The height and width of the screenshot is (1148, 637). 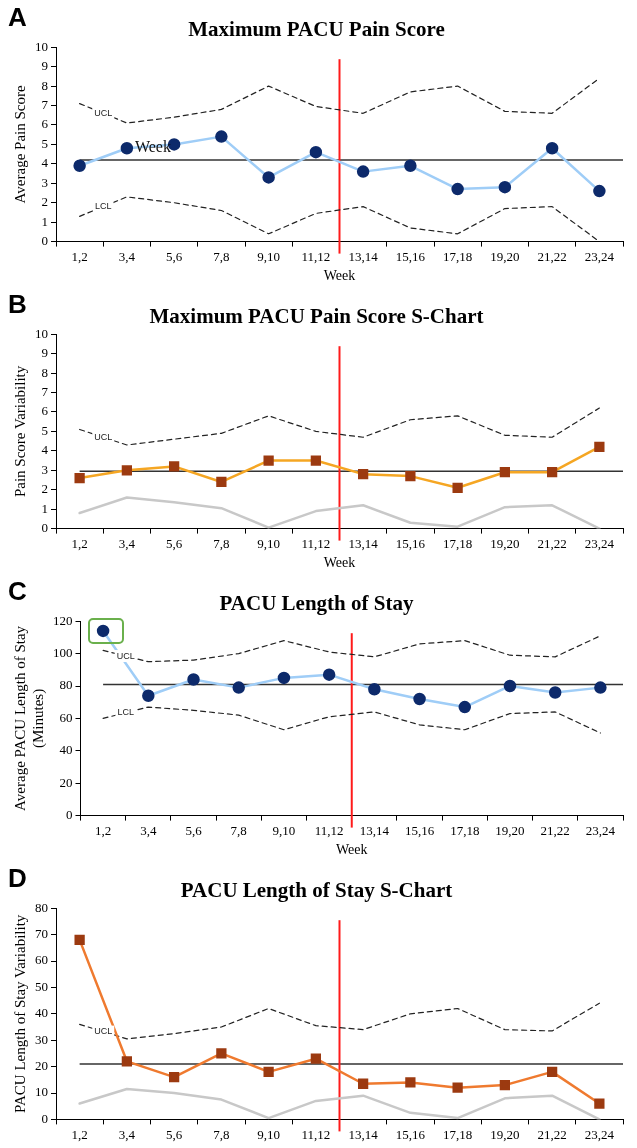 What do you see at coordinates (17, 17) in the screenshot?
I see `text: A` at bounding box center [17, 17].